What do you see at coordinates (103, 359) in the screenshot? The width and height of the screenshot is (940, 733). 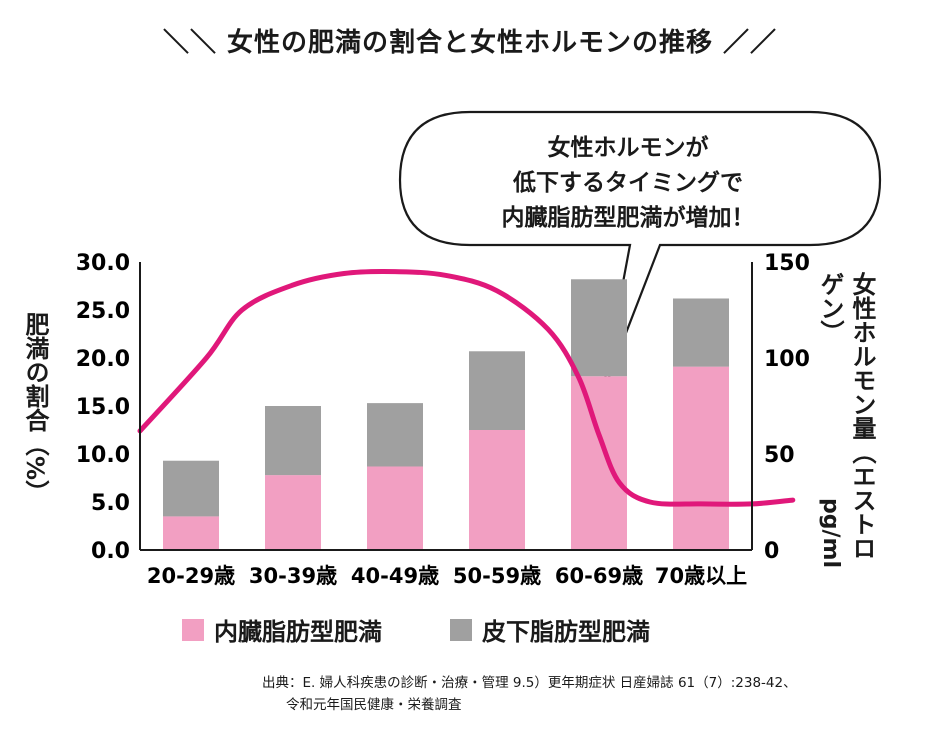 I see `y-tick-label-left: 20.0` at bounding box center [103, 359].